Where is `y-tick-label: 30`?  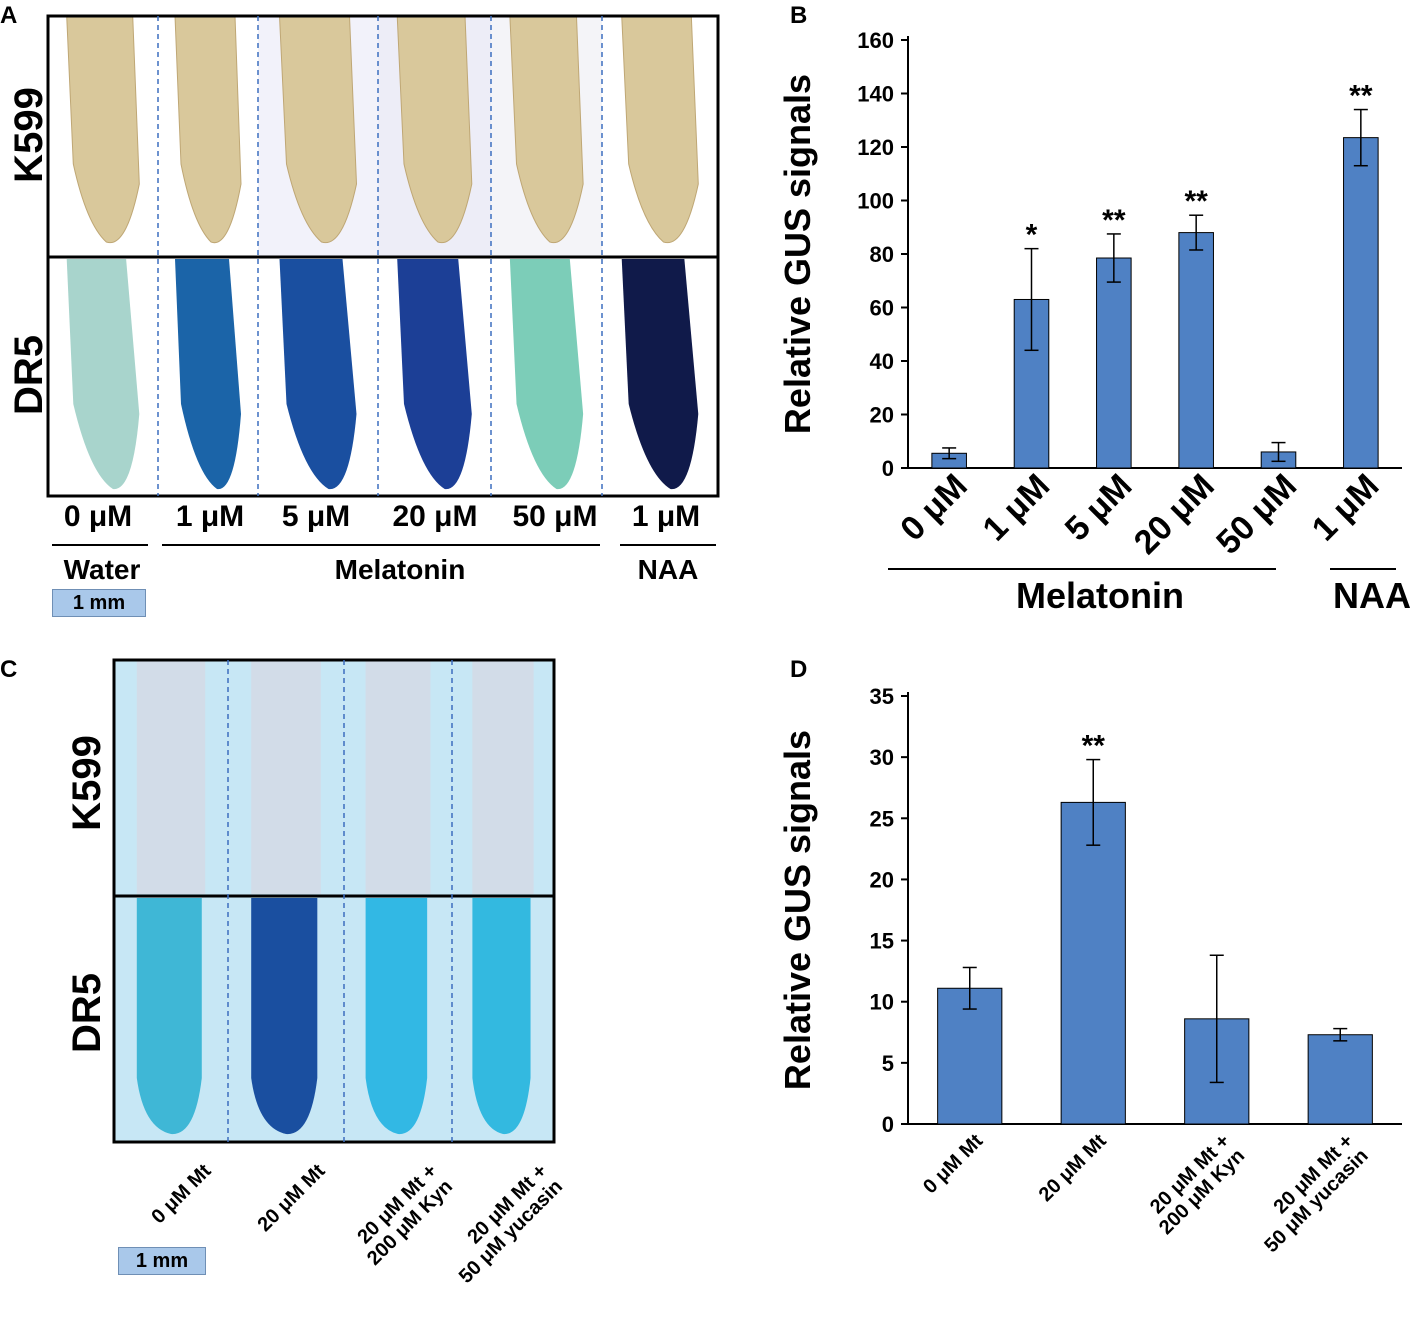 y-tick-label: 30 is located at coordinates (882, 757).